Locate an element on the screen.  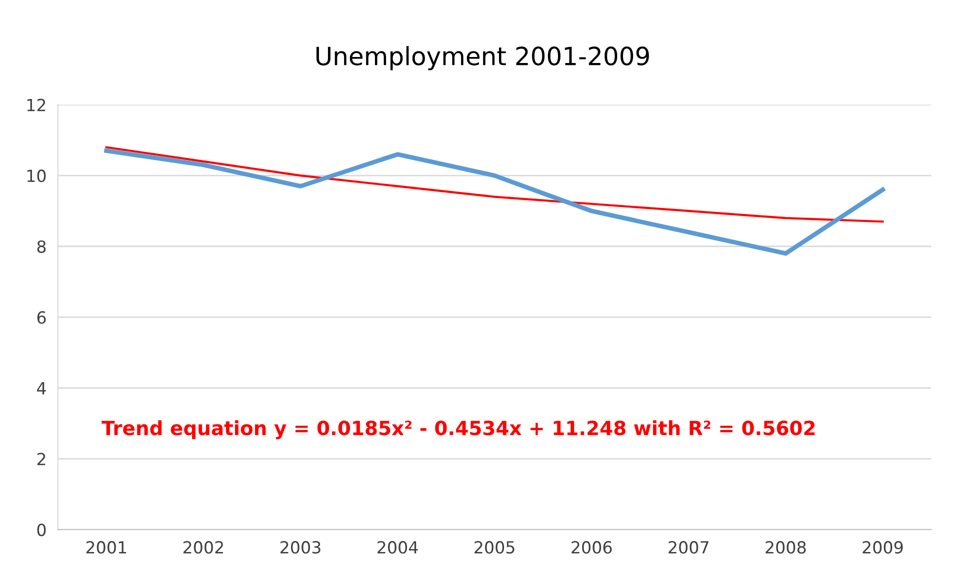
y-tick-label: 4 is located at coordinates (41, 388).